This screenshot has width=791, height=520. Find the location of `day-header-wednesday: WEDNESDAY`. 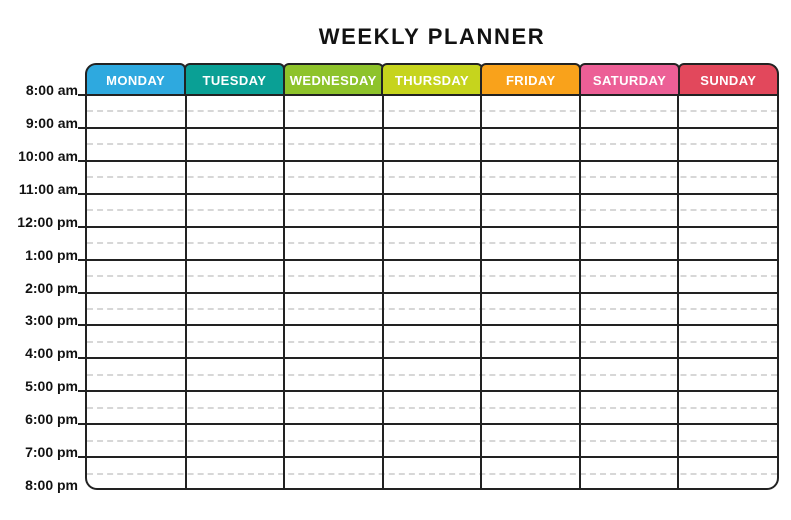

day-header-wednesday: WEDNESDAY is located at coordinates (333, 79).